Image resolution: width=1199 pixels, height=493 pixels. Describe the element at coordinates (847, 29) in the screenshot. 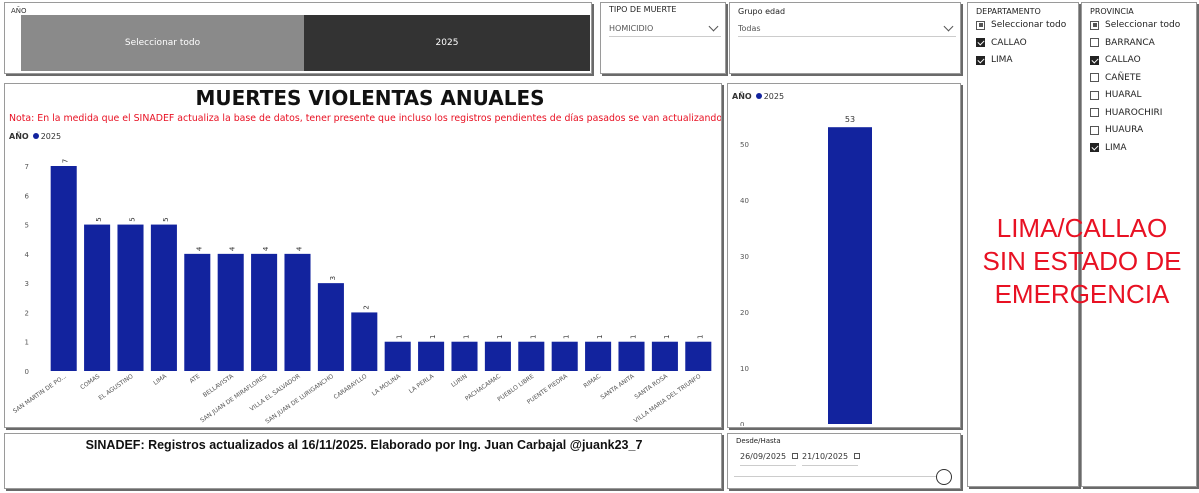

I see `grupo-edad-dropdown: Todas` at that location.